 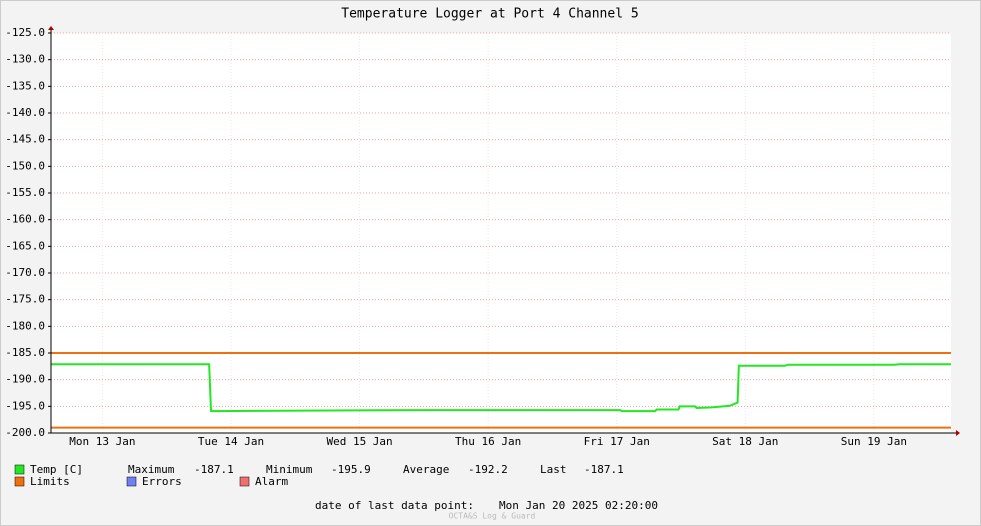 I want to click on legend-label: Limits, so click(x=50, y=481).